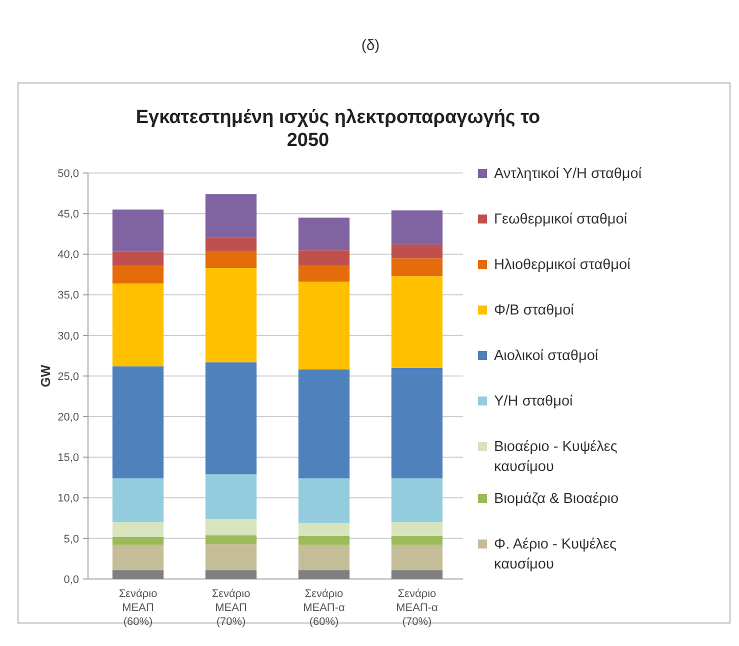 The width and height of the screenshot is (739, 646). I want to click on y-tick-label: 0,0, so click(71, 580).